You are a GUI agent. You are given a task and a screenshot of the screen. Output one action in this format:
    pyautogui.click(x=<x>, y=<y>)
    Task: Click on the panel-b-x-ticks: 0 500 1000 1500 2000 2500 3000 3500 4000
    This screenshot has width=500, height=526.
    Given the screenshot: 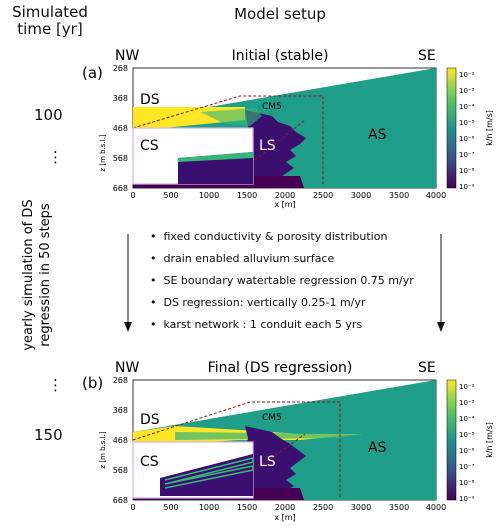 What is the action you would take?
    pyautogui.click(x=288, y=507)
    